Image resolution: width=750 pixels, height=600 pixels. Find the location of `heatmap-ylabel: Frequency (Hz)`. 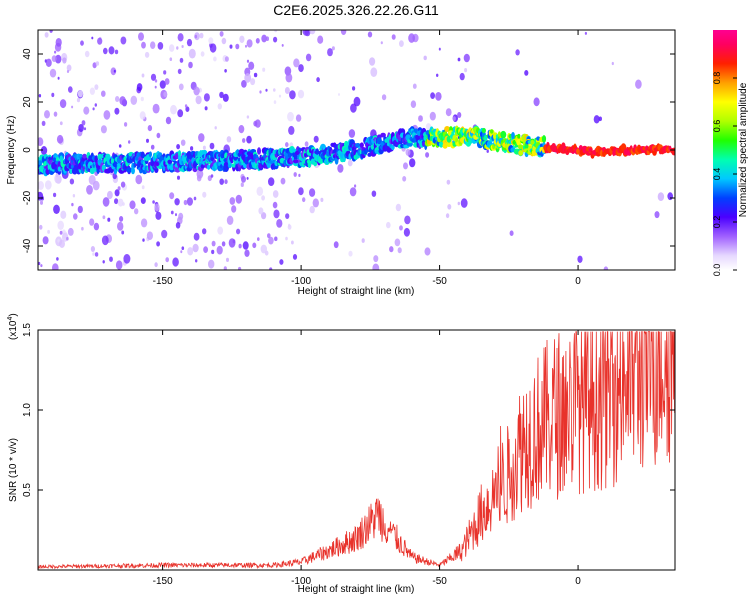

heatmap-ylabel: Frequency (Hz) is located at coordinates (11, 150).